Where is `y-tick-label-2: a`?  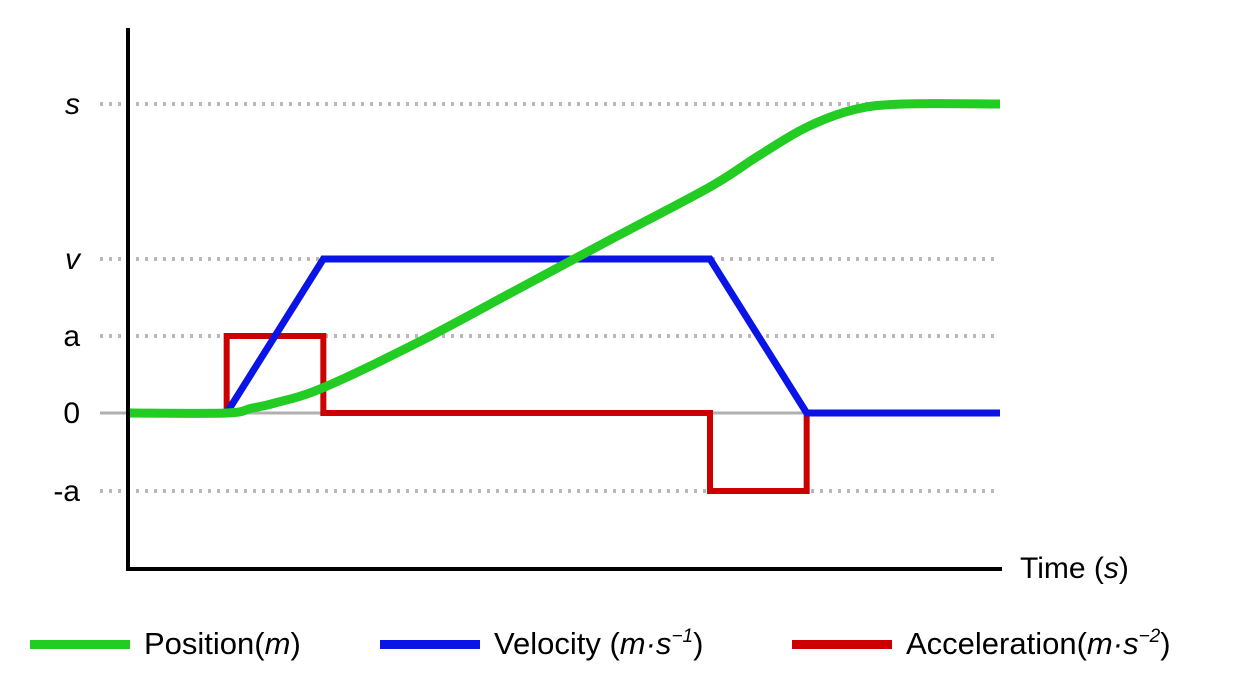 y-tick-label-2: a is located at coordinates (71, 336).